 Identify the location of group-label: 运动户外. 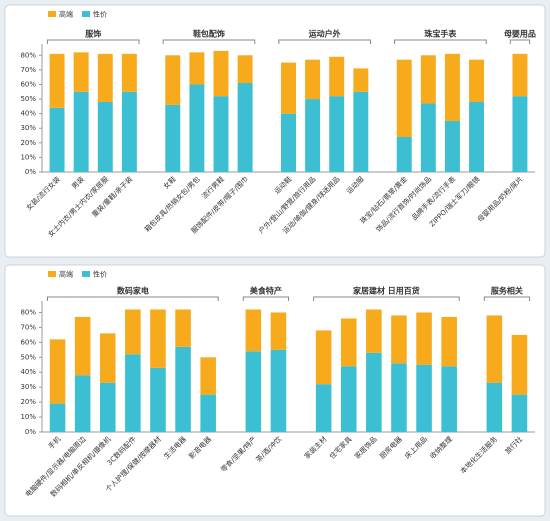
(325, 34).